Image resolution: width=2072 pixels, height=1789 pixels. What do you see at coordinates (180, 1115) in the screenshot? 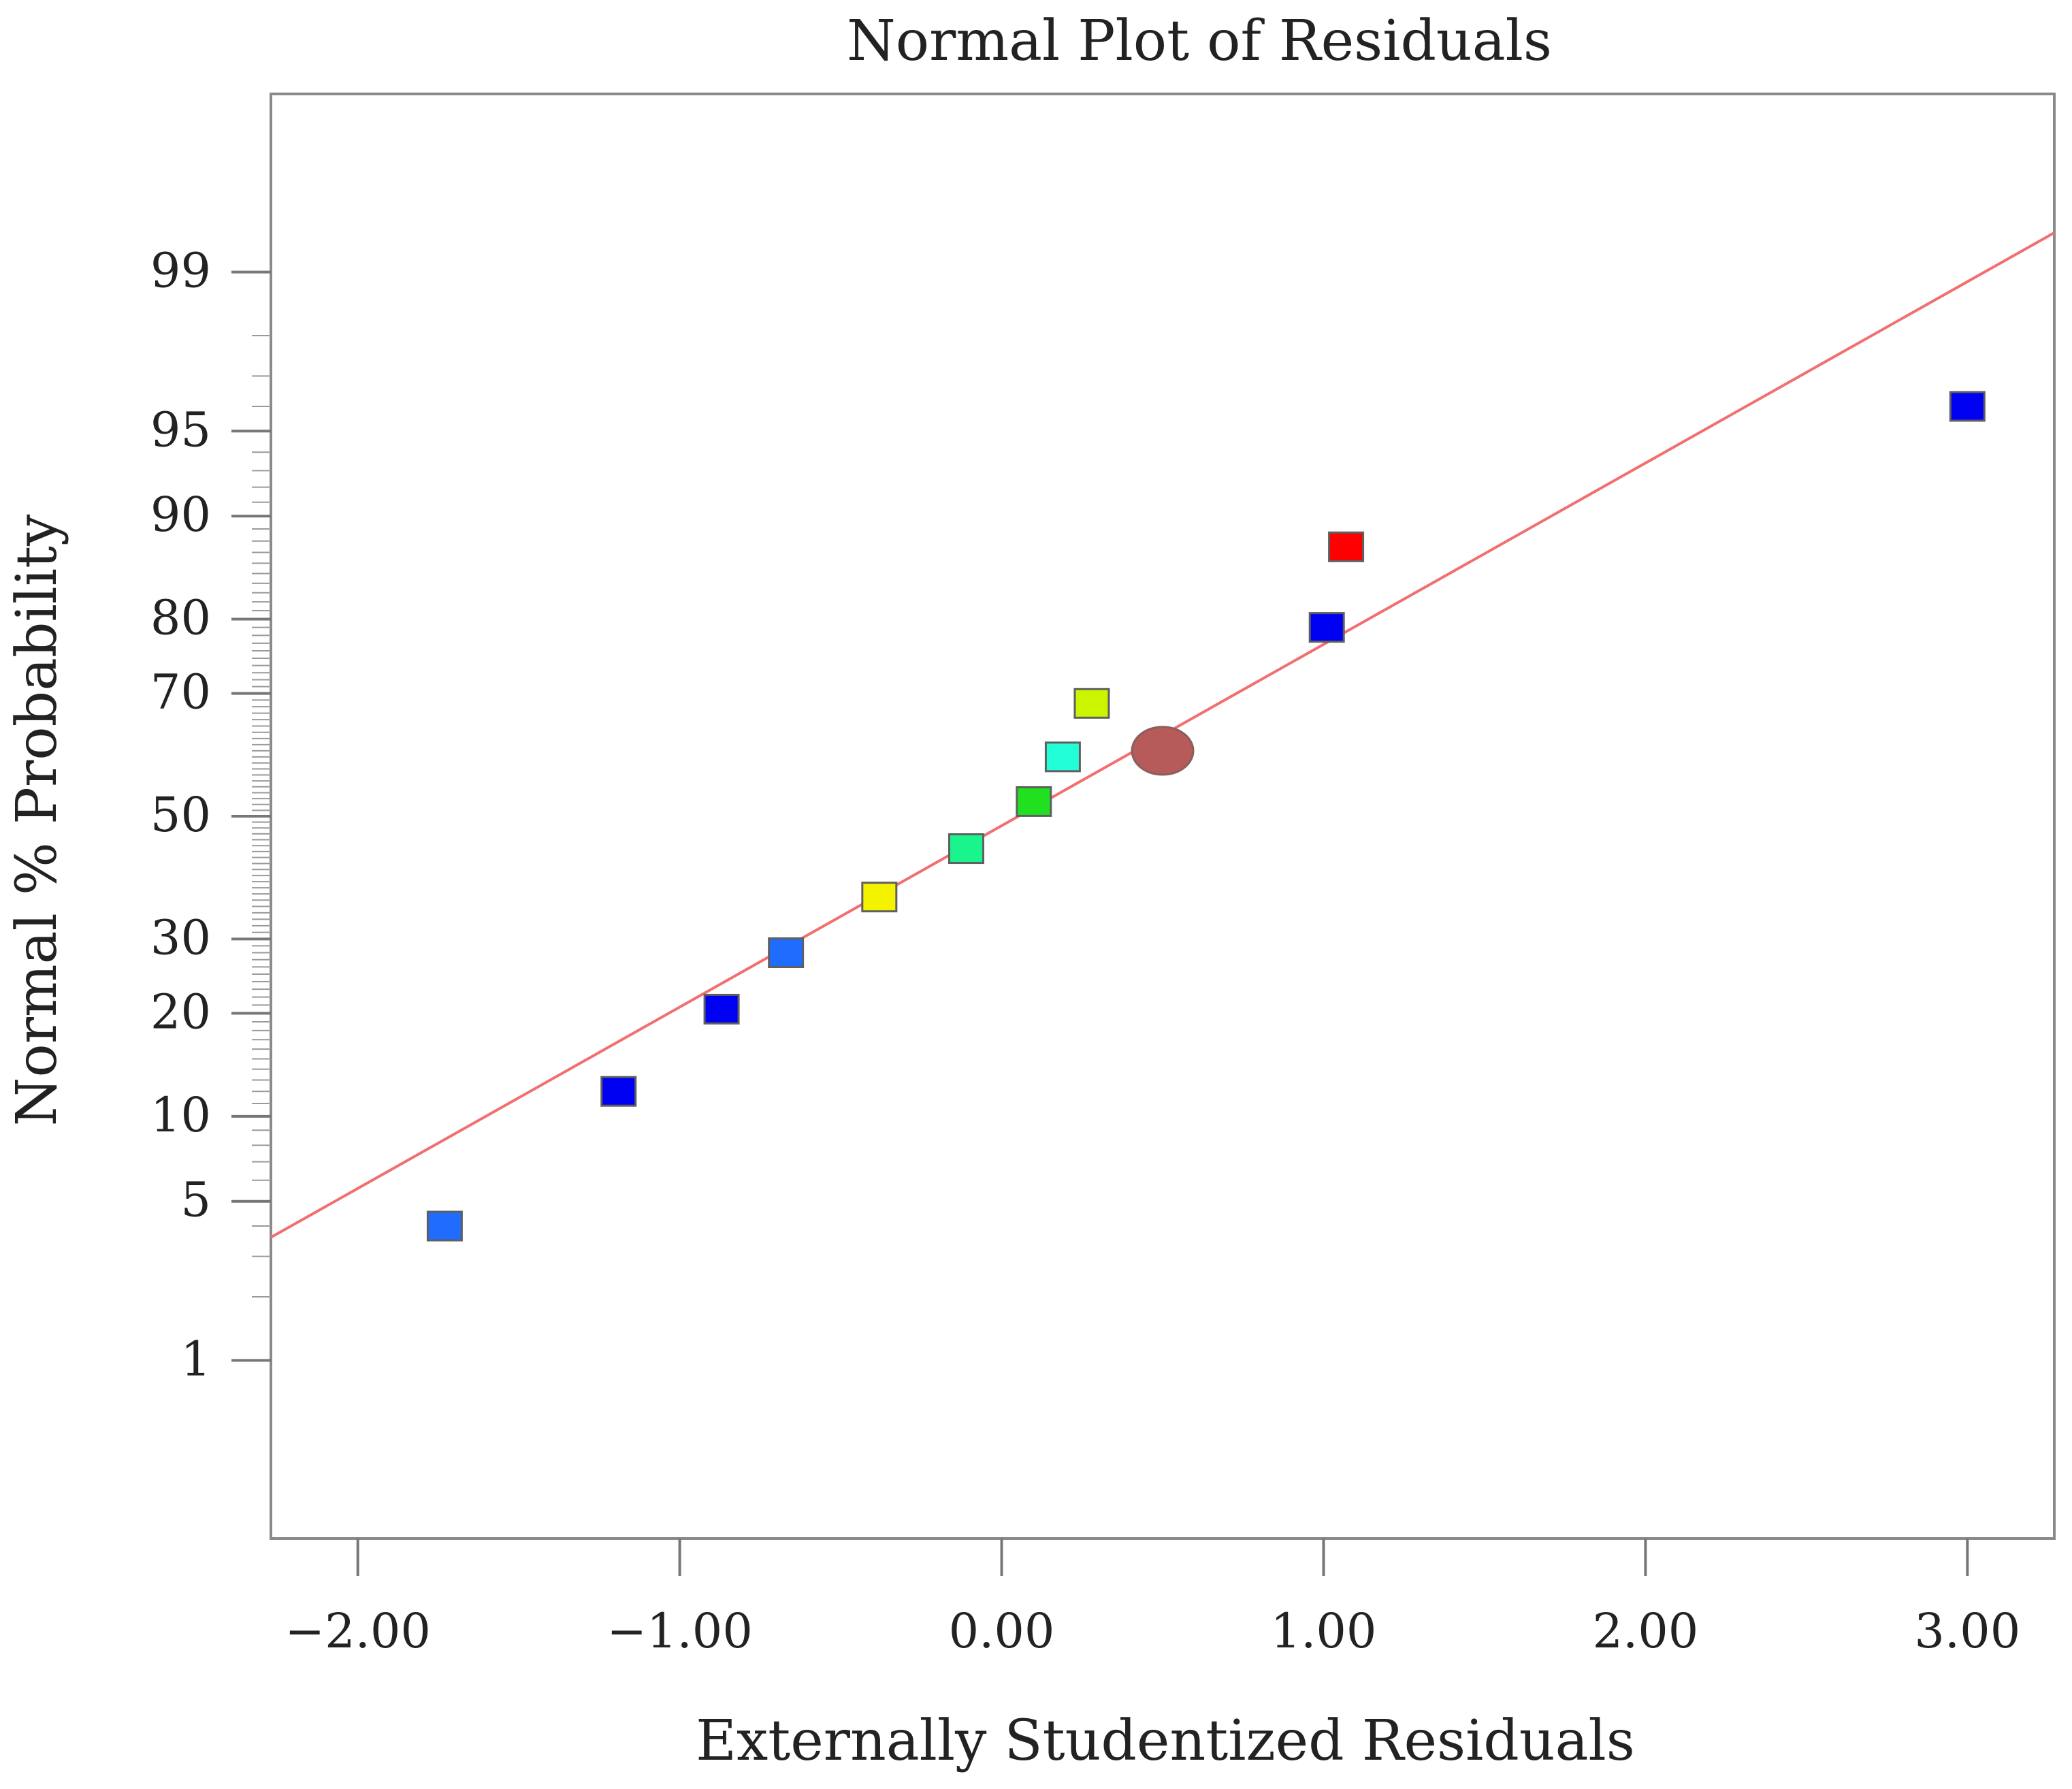
I see `y-tick-label: 10` at bounding box center [180, 1115].